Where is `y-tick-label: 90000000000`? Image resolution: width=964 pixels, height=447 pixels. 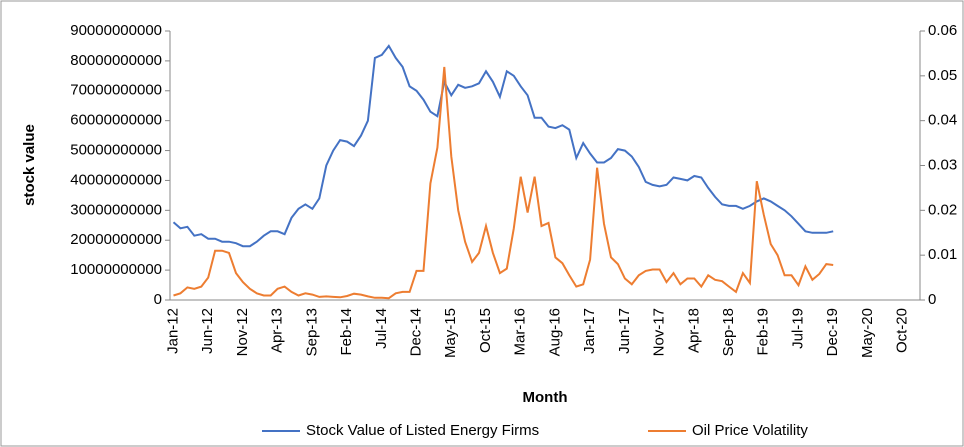 y-tick-label: 90000000000 is located at coordinates (116, 30).